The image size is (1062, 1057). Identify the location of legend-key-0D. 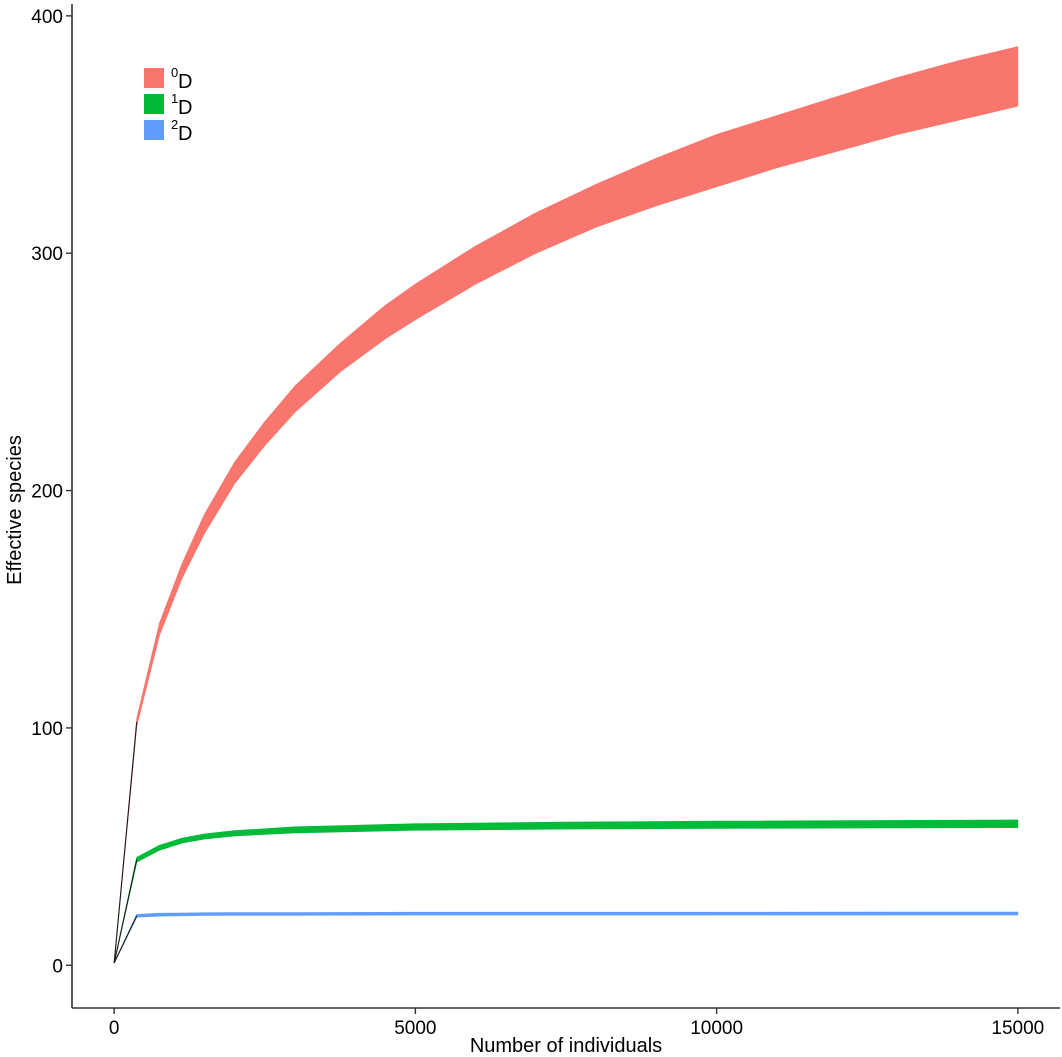
(154, 78).